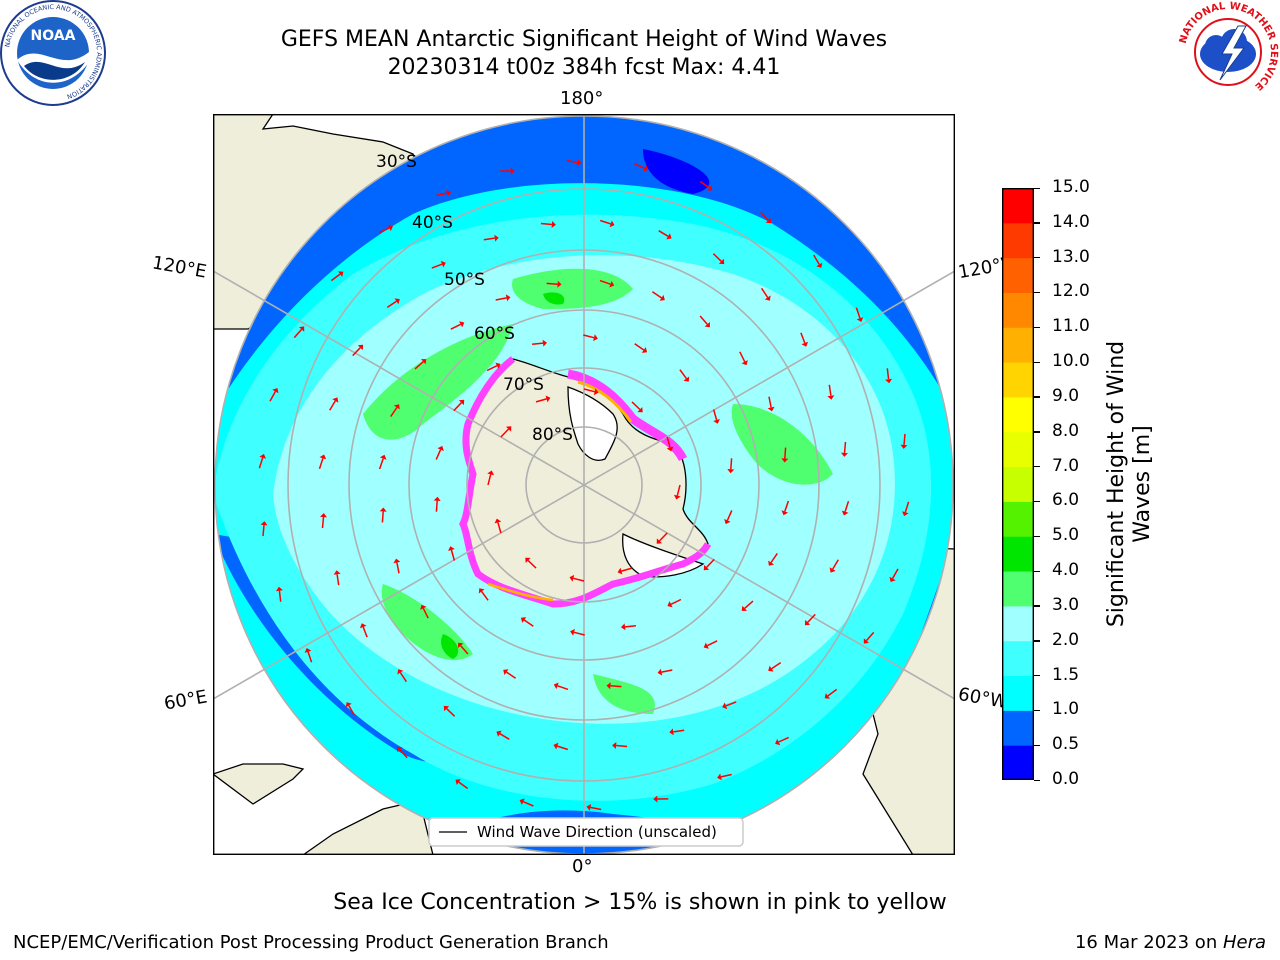 The height and width of the screenshot is (960, 1280). Describe the element at coordinates (1066, 465) in the screenshot. I see `colorbar-tick-label: 7.0` at that location.